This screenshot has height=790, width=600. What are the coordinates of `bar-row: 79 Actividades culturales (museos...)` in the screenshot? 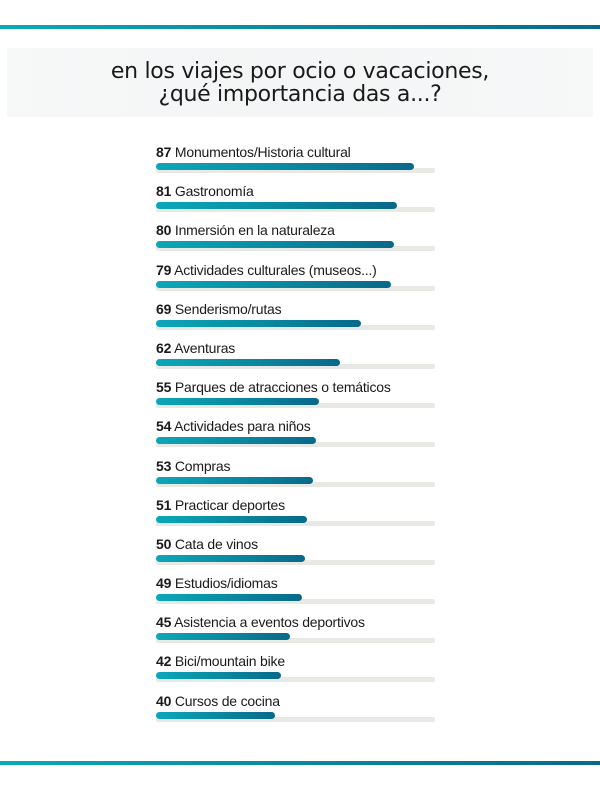 It's located at (296, 281).